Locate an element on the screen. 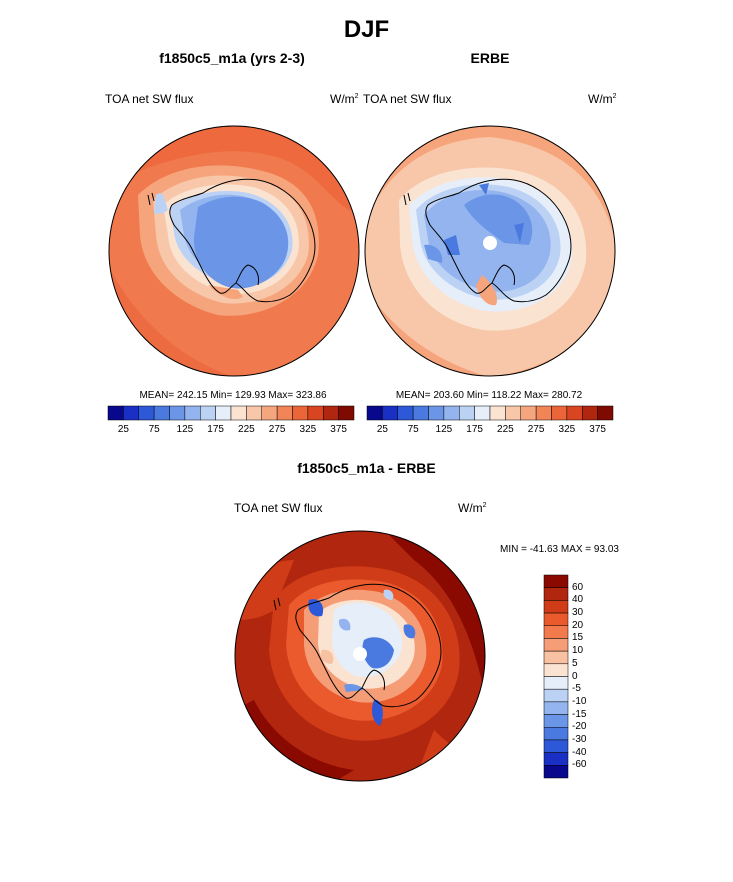 The image size is (733, 882). colorbar-tick-label: -10 is located at coordinates (579, 701).